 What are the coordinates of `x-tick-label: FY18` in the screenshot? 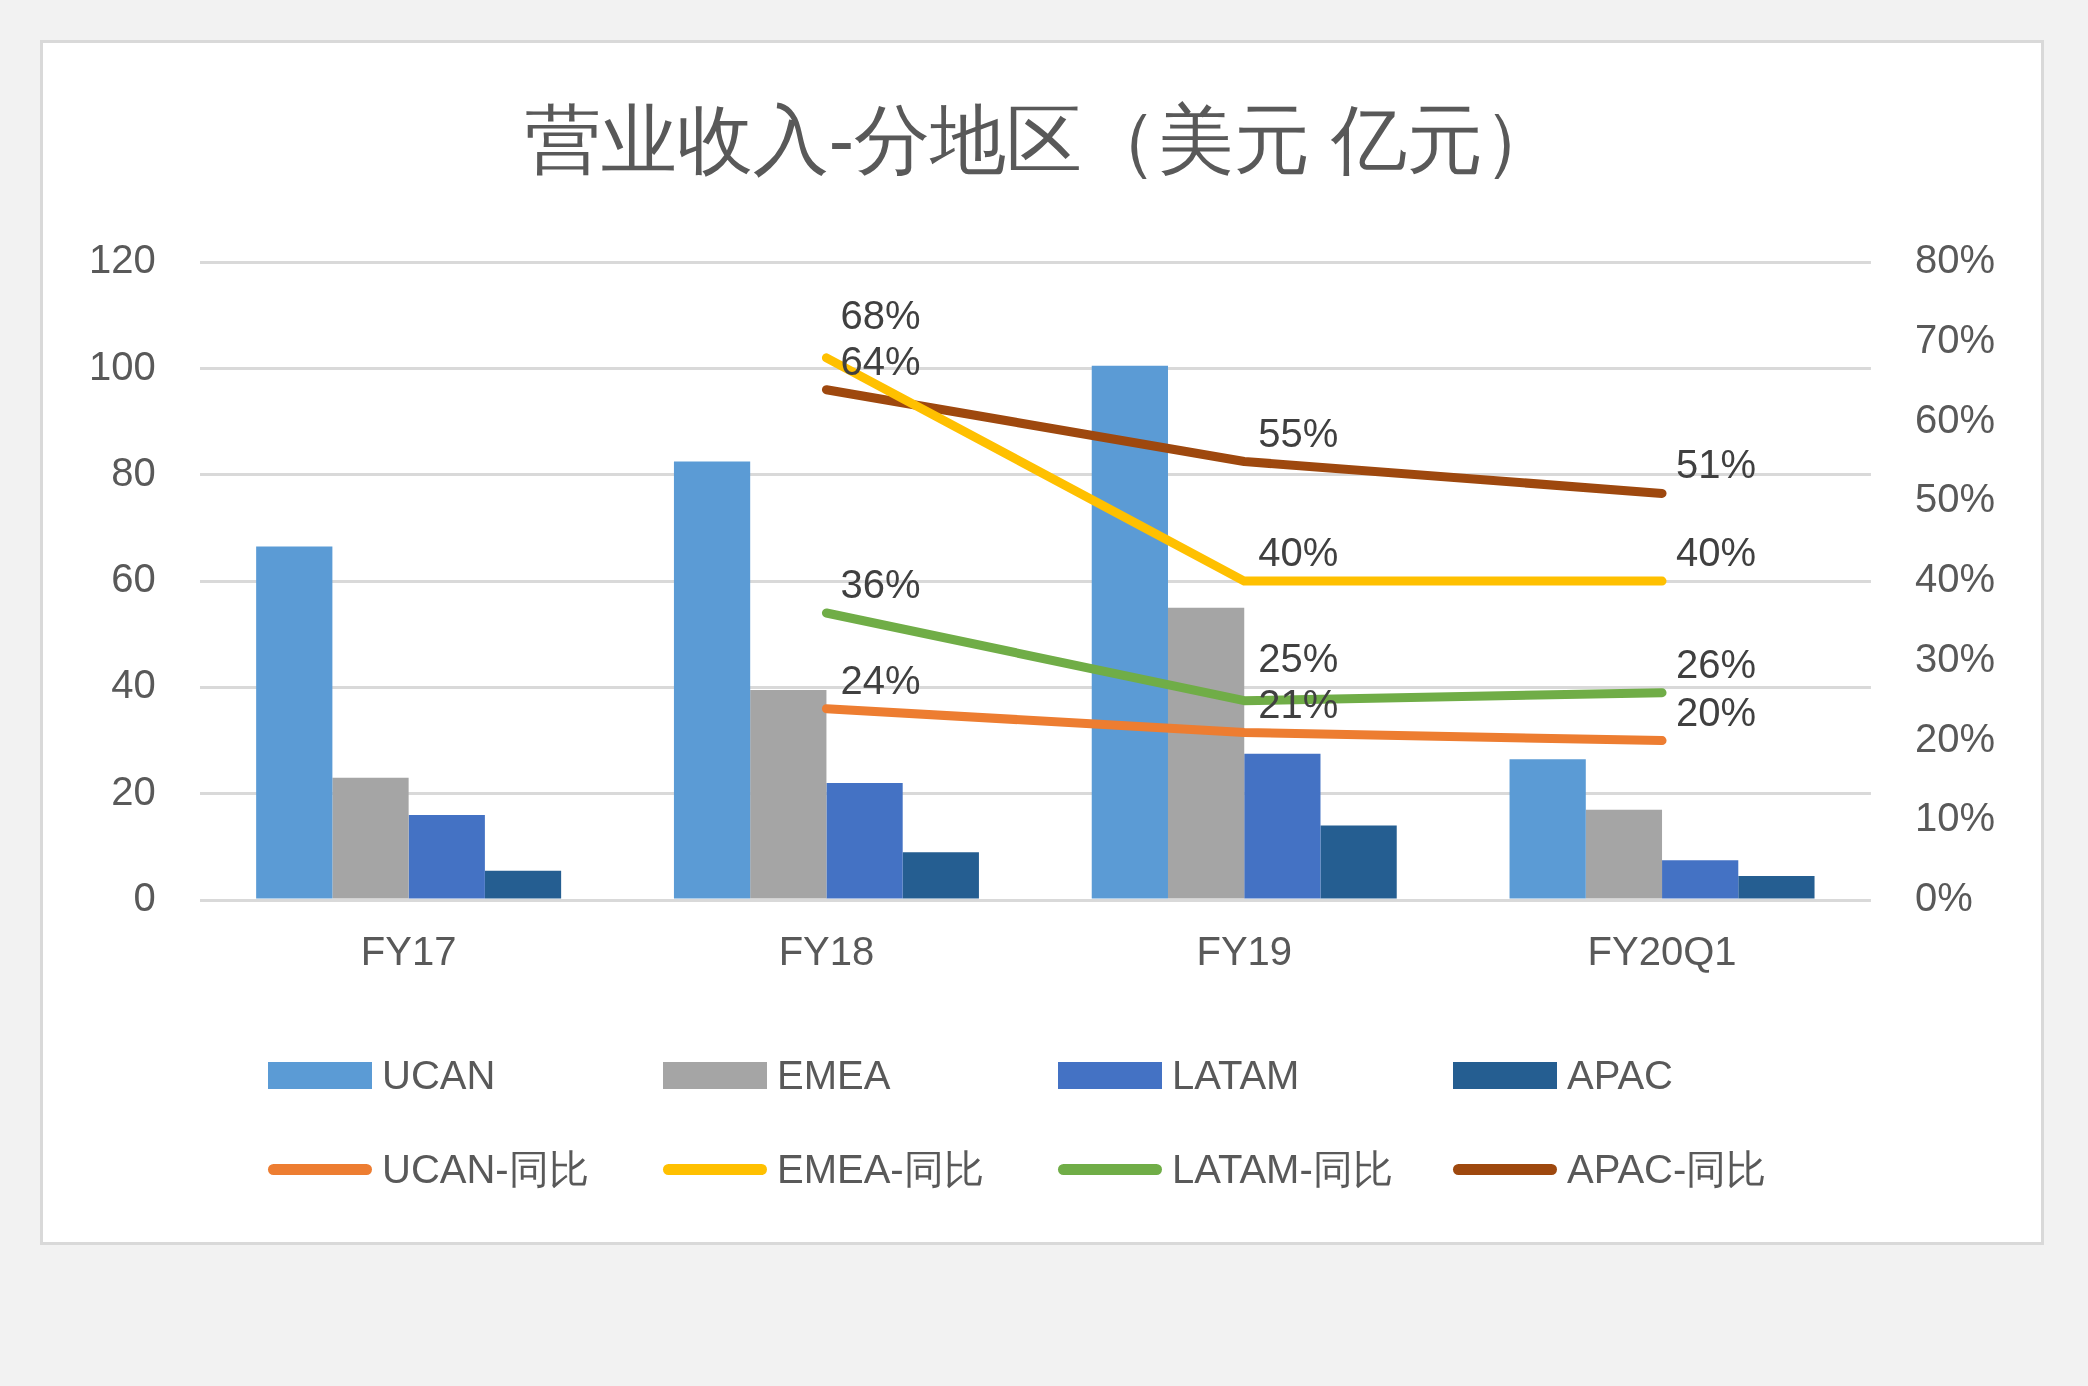 It's located at (826, 951).